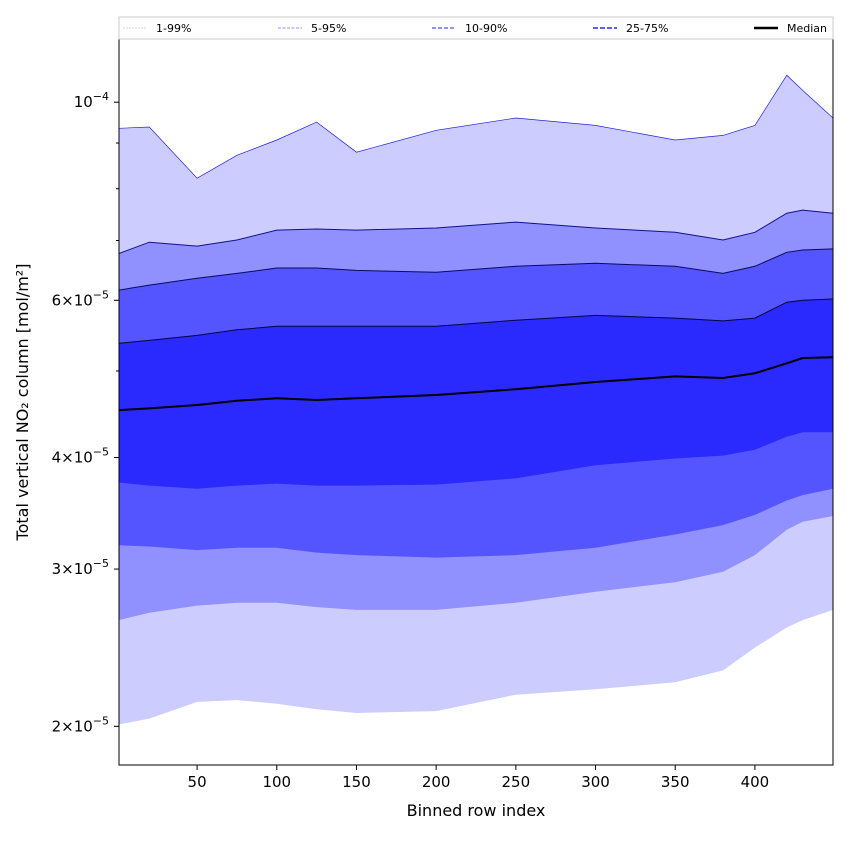 Image resolution: width=850 pixels, height=850 pixels. I want to click on x-axis-label: Binned row index, so click(476, 810).